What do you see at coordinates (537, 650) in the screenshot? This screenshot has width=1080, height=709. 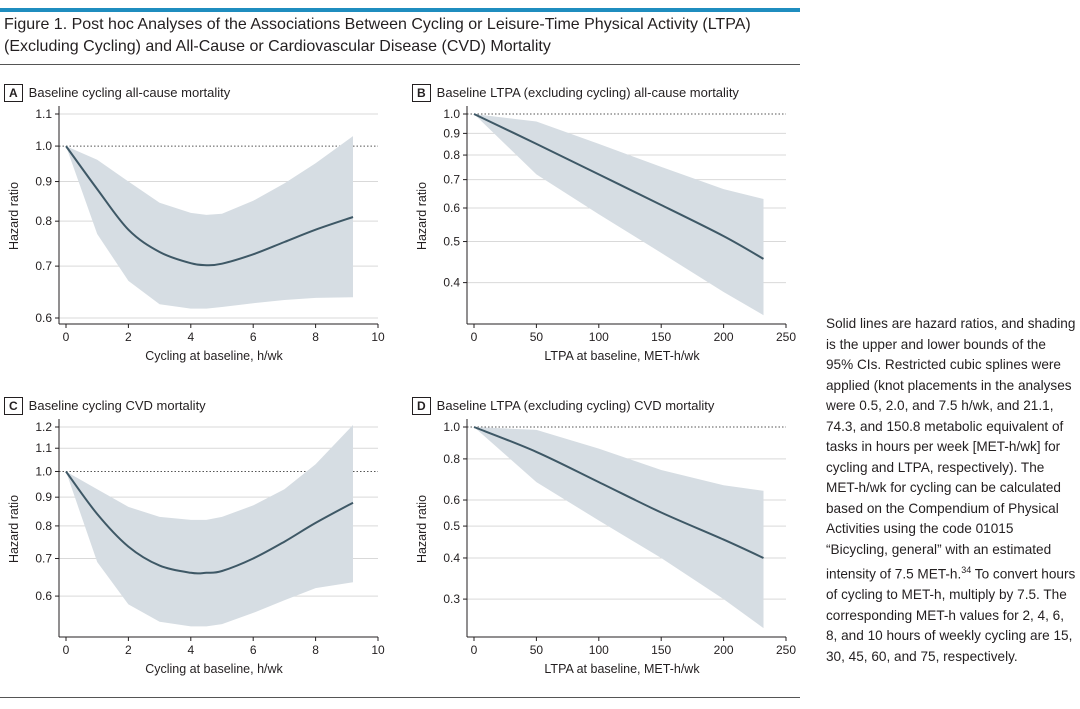 I see `panel-d-x-tick-label: 50` at bounding box center [537, 650].